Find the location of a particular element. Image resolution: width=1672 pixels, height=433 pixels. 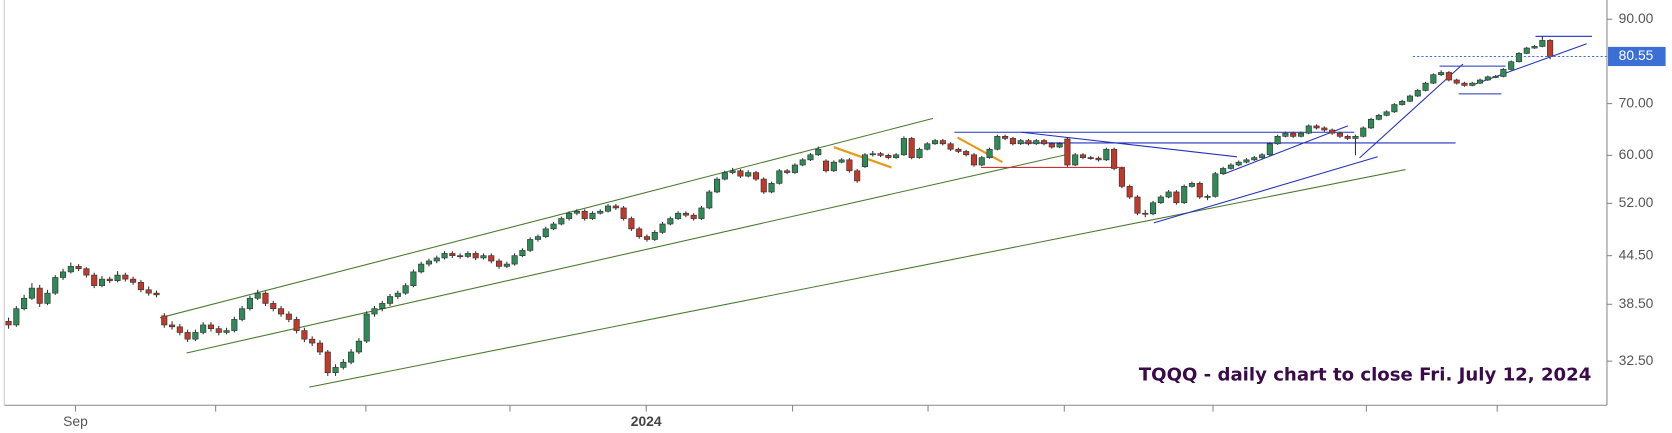

x-tick-label: Sep is located at coordinates (75, 421).